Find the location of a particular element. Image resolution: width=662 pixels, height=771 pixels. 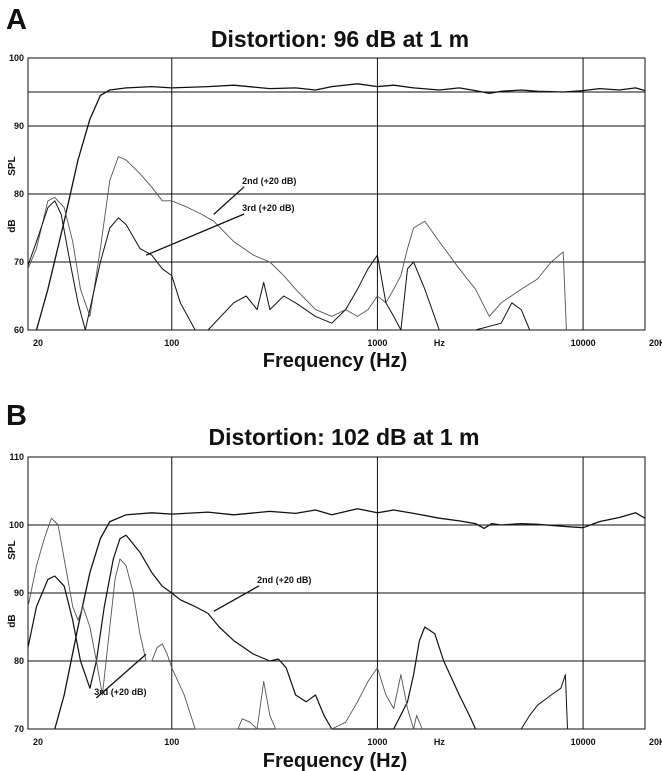

x-axis-label-b: Frequency (Hz) is located at coordinates (335, 760).